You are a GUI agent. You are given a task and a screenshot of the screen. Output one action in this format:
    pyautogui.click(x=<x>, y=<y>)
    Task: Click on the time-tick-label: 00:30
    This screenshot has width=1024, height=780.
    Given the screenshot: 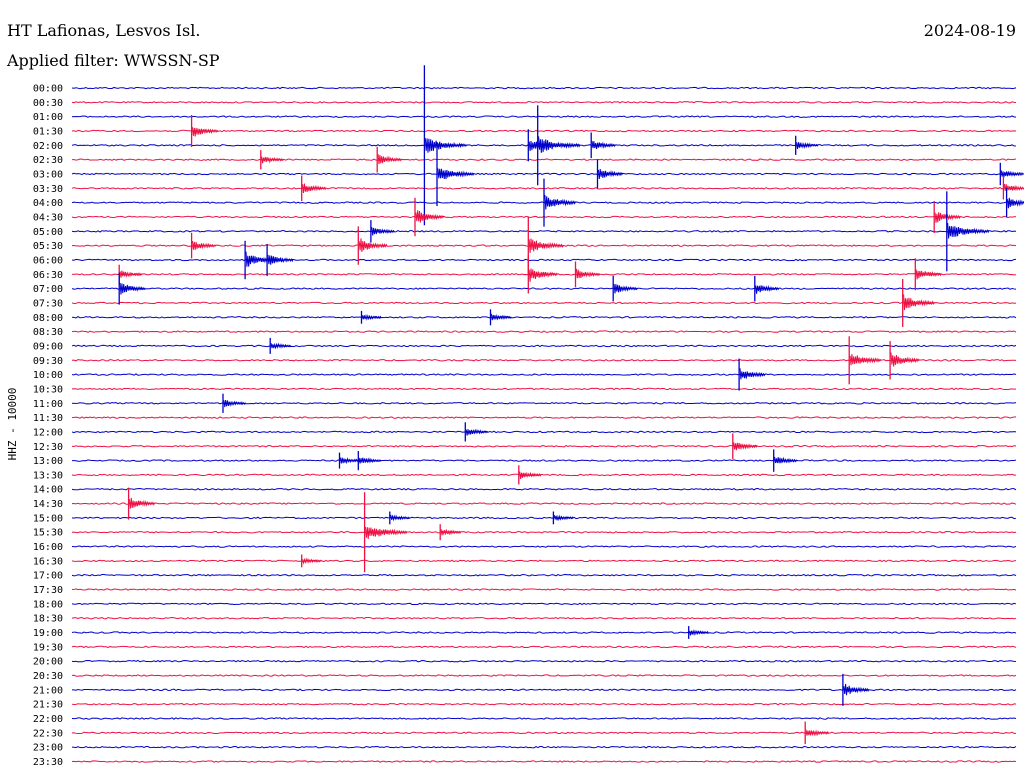 What is the action you would take?
    pyautogui.click(x=48, y=103)
    